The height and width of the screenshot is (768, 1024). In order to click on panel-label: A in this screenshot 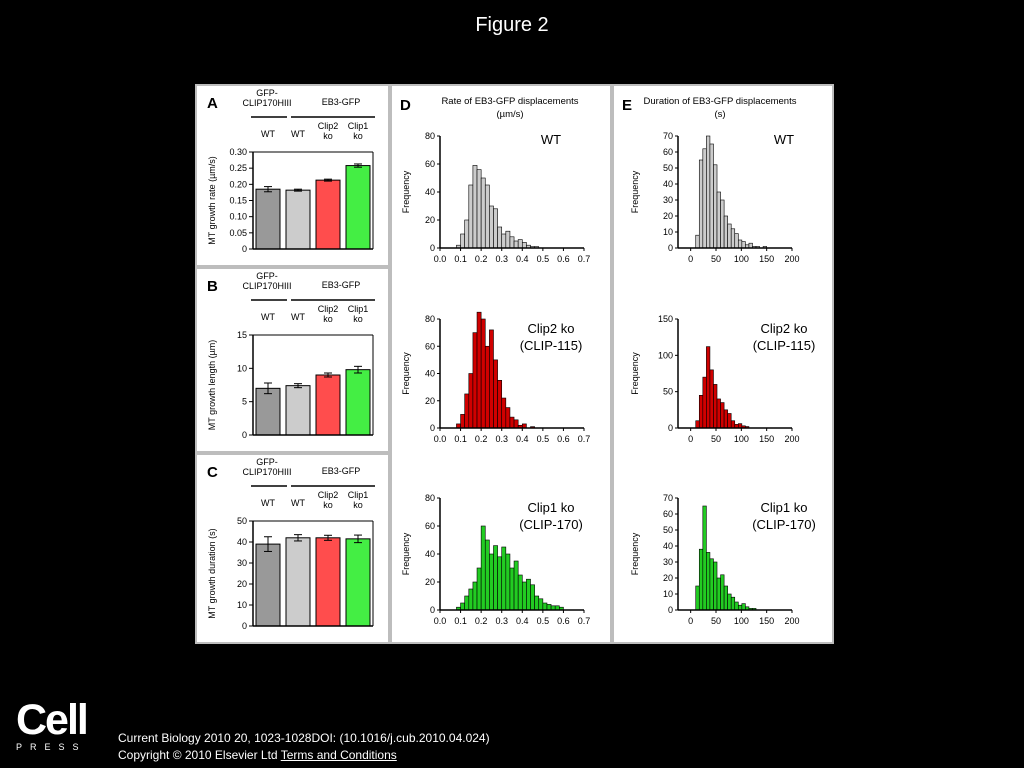, I will do `click(212, 103)`.